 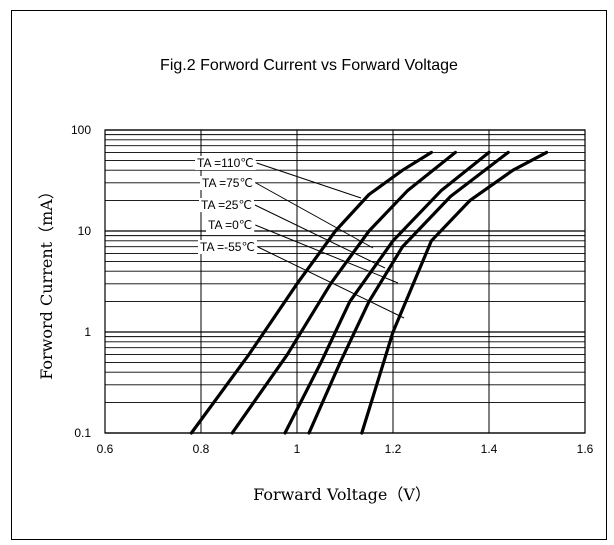 I want to click on legend-label-0: TA =110℃, so click(x=225, y=163).